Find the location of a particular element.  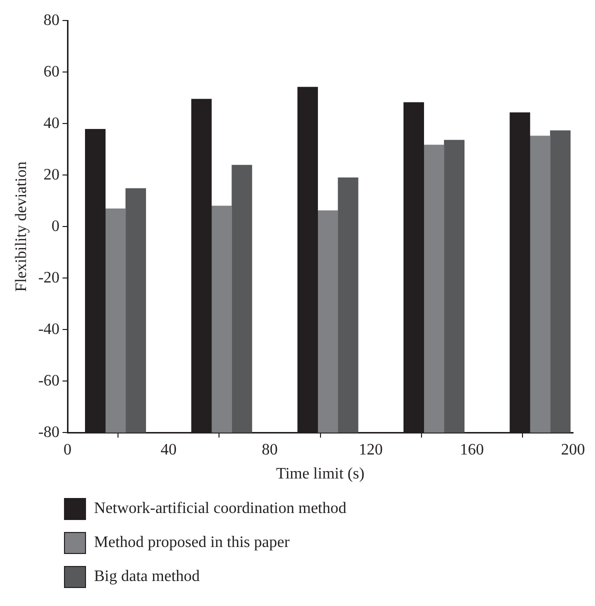

y-tick-label: -80 is located at coordinates (49, 432).